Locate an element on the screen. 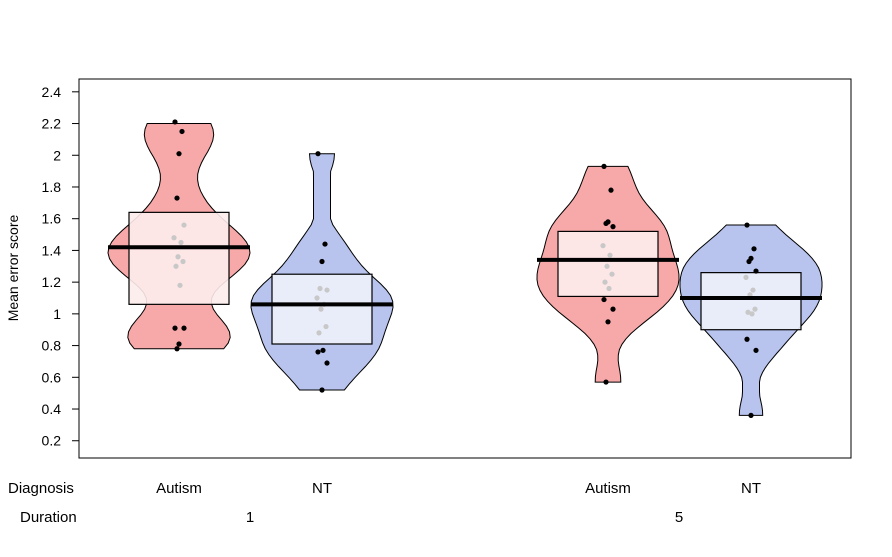 This screenshot has height=557, width=892. y-tick-label: 0.4 is located at coordinates (52, 409).